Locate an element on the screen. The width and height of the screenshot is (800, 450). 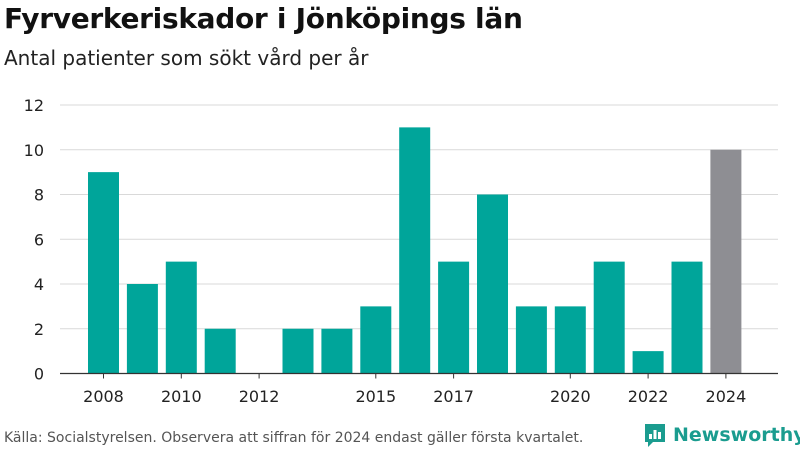
x-tick-label: 2022 is located at coordinates (648, 396).